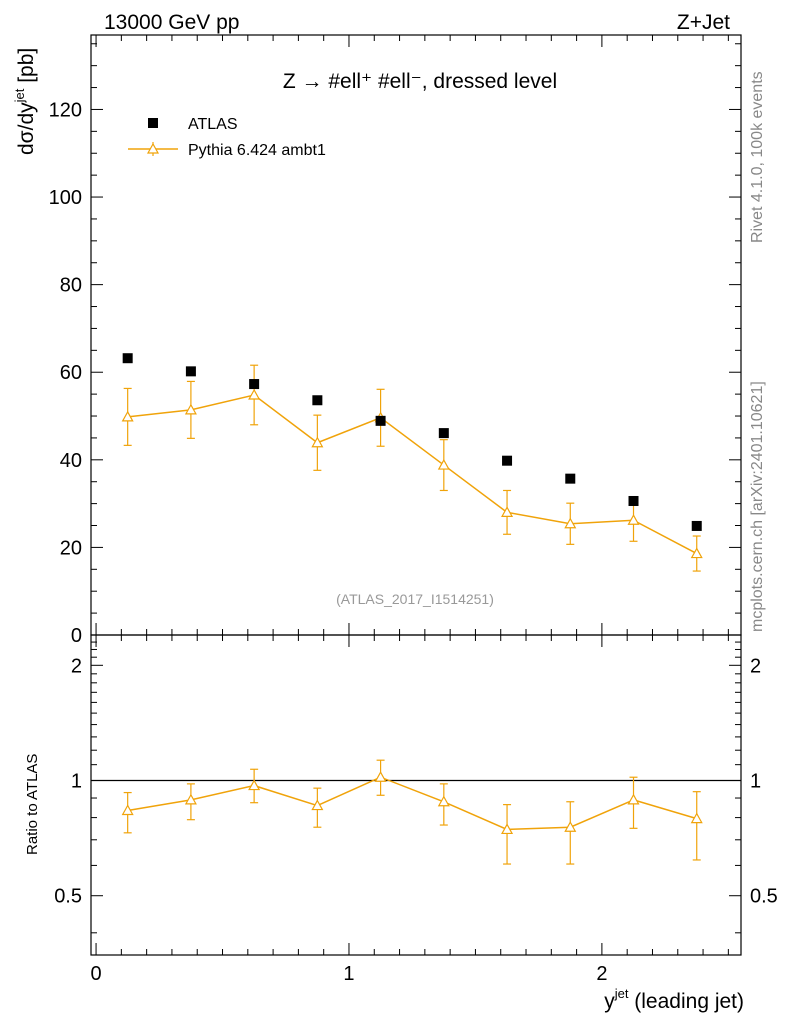  I want to click on mc-series-ratio, so click(412, 812).